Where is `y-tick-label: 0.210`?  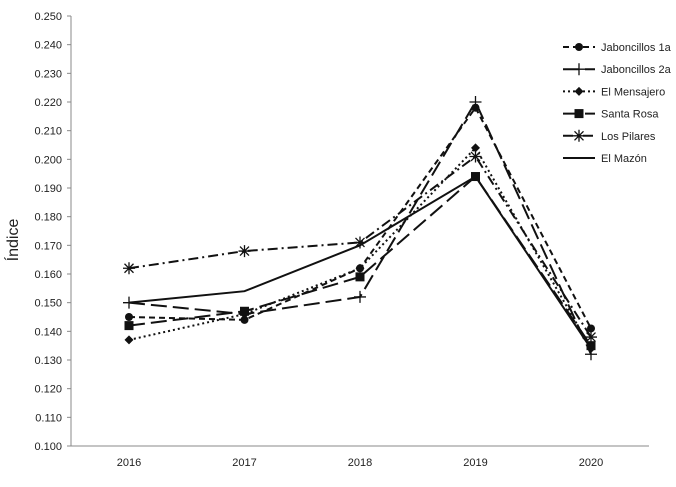
y-tick-label: 0.210 is located at coordinates (48, 132).